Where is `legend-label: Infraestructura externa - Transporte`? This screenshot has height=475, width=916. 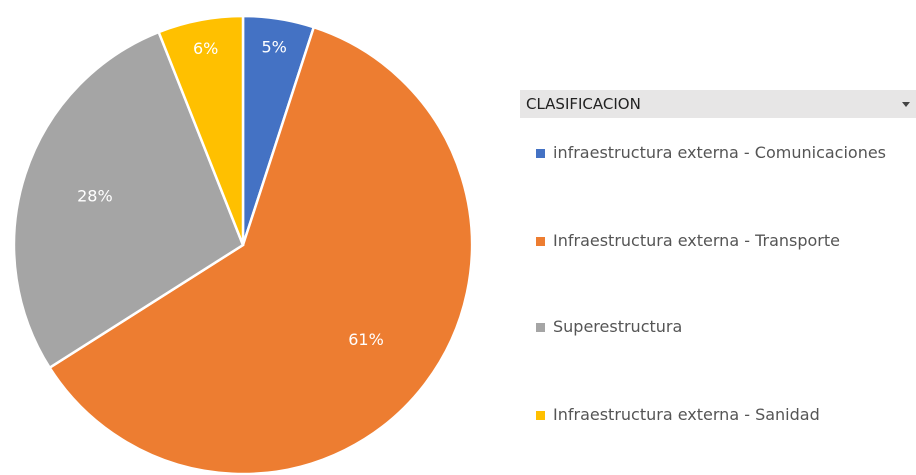
legend-label: Infraestructura externa - Transporte is located at coordinates (696, 240).